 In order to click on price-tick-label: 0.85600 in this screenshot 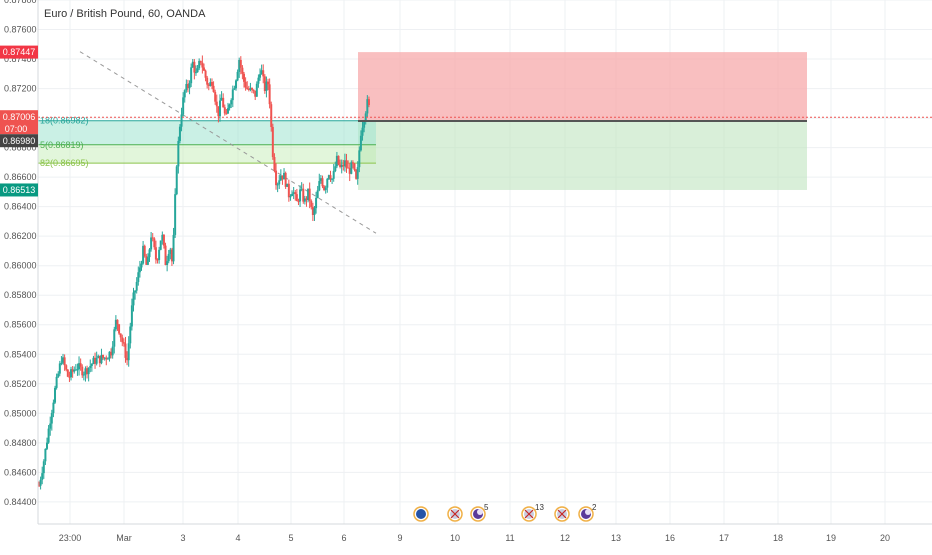, I will do `click(20, 325)`.